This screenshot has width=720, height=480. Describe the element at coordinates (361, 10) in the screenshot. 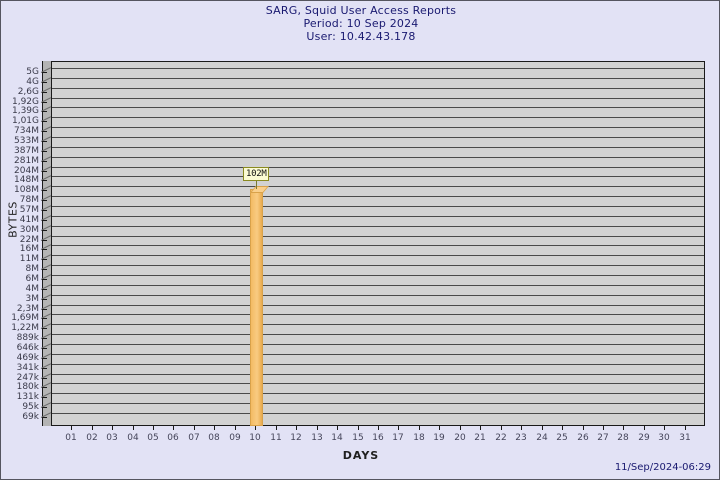

I see `chart-title: SARG, Squid User Access Reports` at that location.